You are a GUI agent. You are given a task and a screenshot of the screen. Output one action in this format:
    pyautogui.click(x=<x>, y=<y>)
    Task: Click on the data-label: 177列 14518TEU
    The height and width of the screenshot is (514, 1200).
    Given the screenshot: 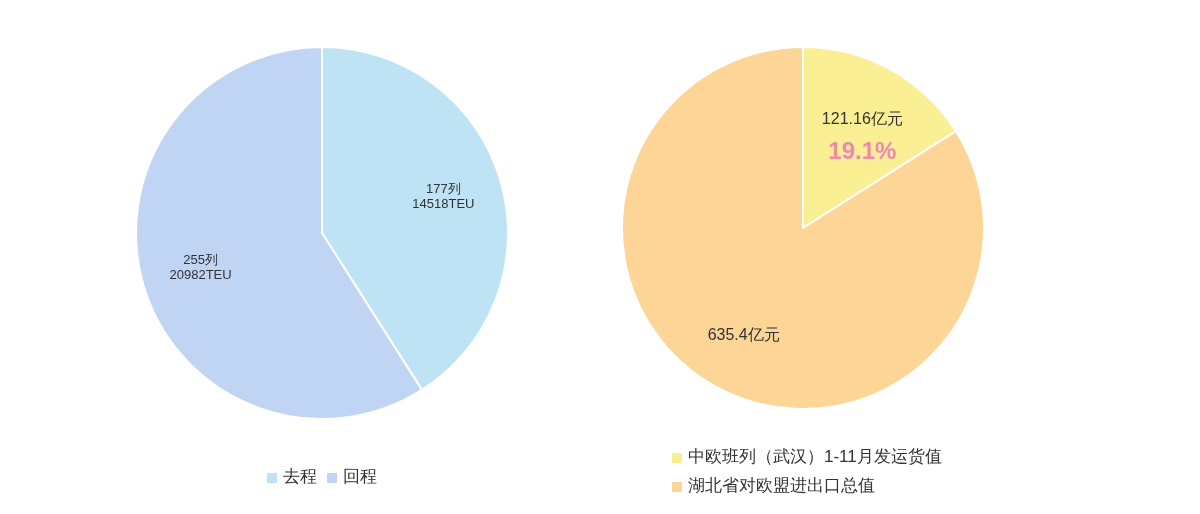 What is the action you would take?
    pyautogui.click(x=443, y=196)
    